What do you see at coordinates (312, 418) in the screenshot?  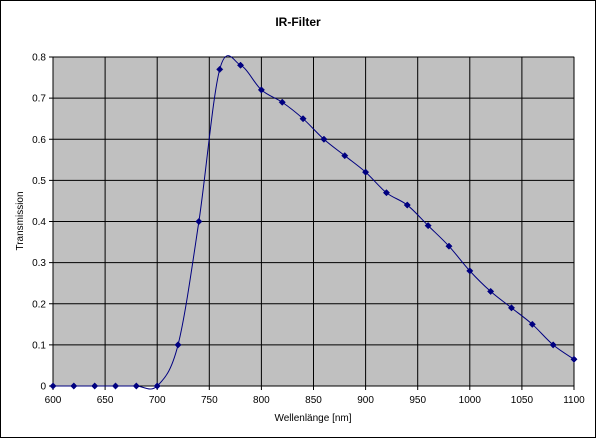 I see `x-axis-label: Wellenlänge [nm]` at bounding box center [312, 418].